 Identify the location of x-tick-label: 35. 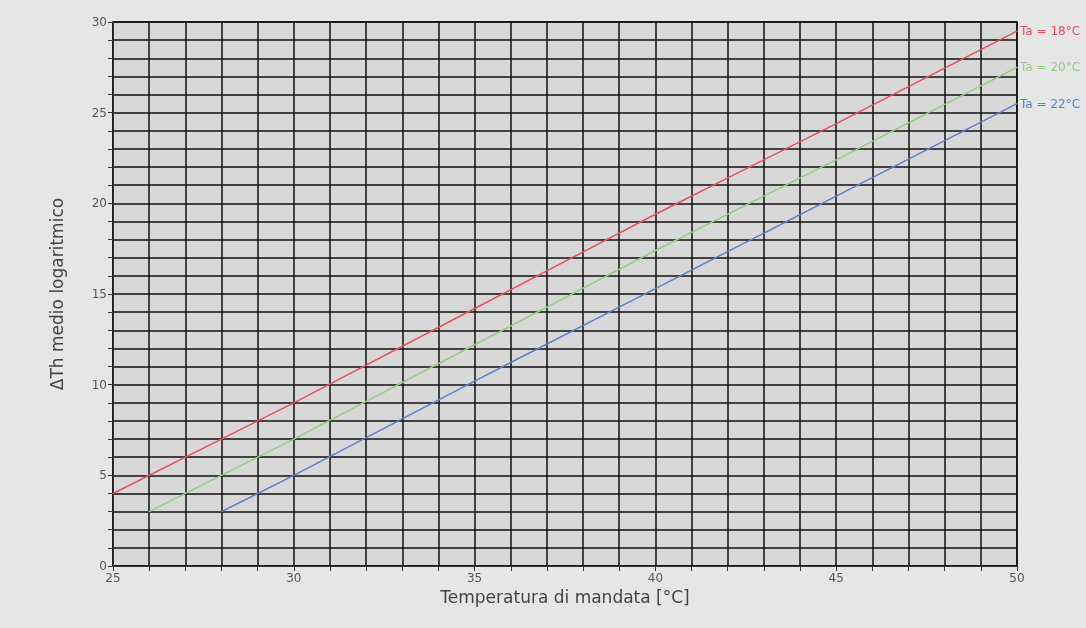
(474, 578).